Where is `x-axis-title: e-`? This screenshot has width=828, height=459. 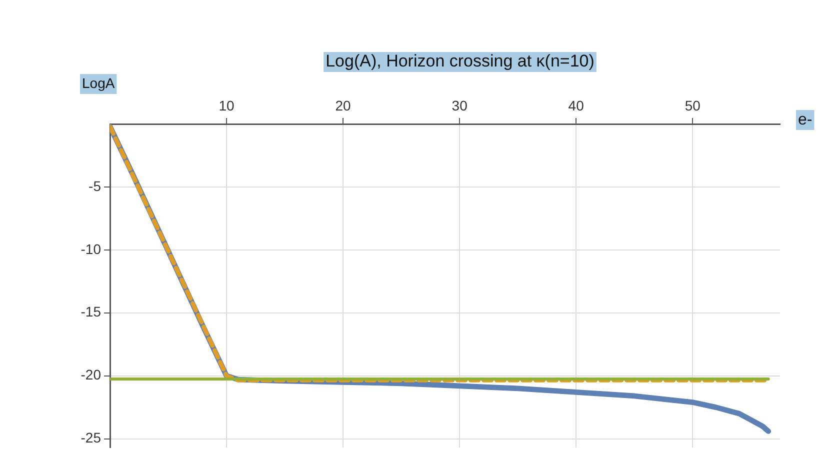
x-axis-title: e- is located at coordinates (805, 119).